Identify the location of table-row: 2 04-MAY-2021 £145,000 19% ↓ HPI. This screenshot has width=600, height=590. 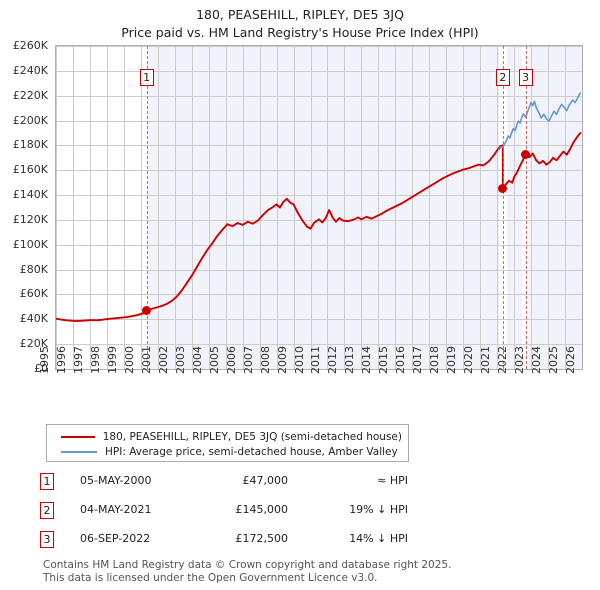
(230, 515).